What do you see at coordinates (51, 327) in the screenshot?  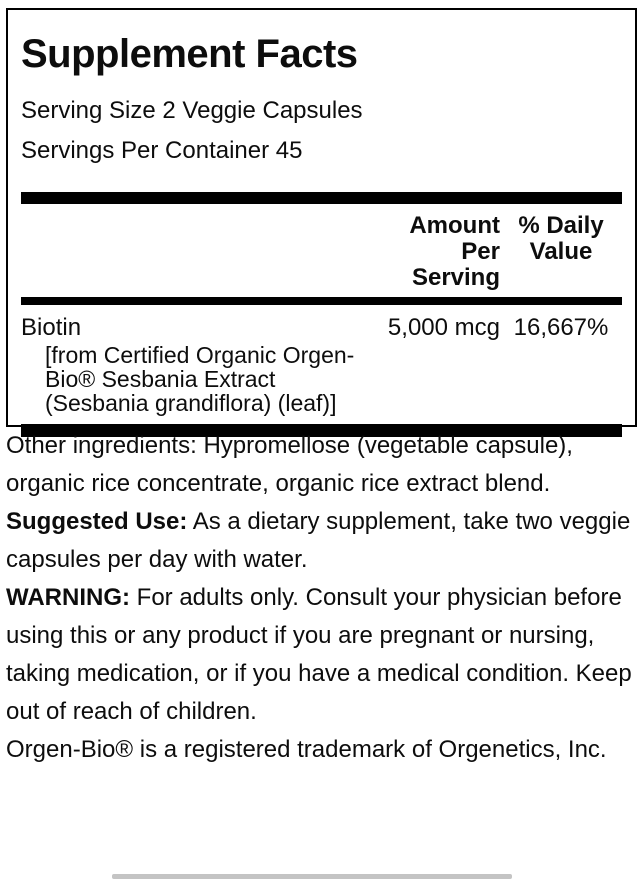 I see `nutrient-name: Biotin` at bounding box center [51, 327].